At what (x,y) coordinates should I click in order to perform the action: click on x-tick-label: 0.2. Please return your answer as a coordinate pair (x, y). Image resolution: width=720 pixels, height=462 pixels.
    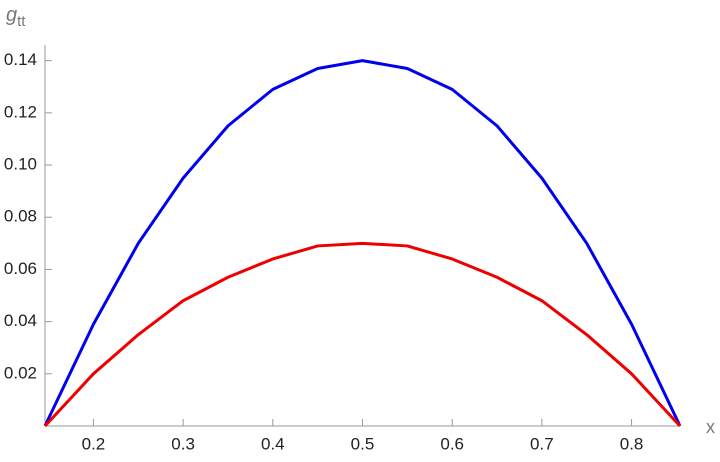
    Looking at the image, I should click on (94, 443).